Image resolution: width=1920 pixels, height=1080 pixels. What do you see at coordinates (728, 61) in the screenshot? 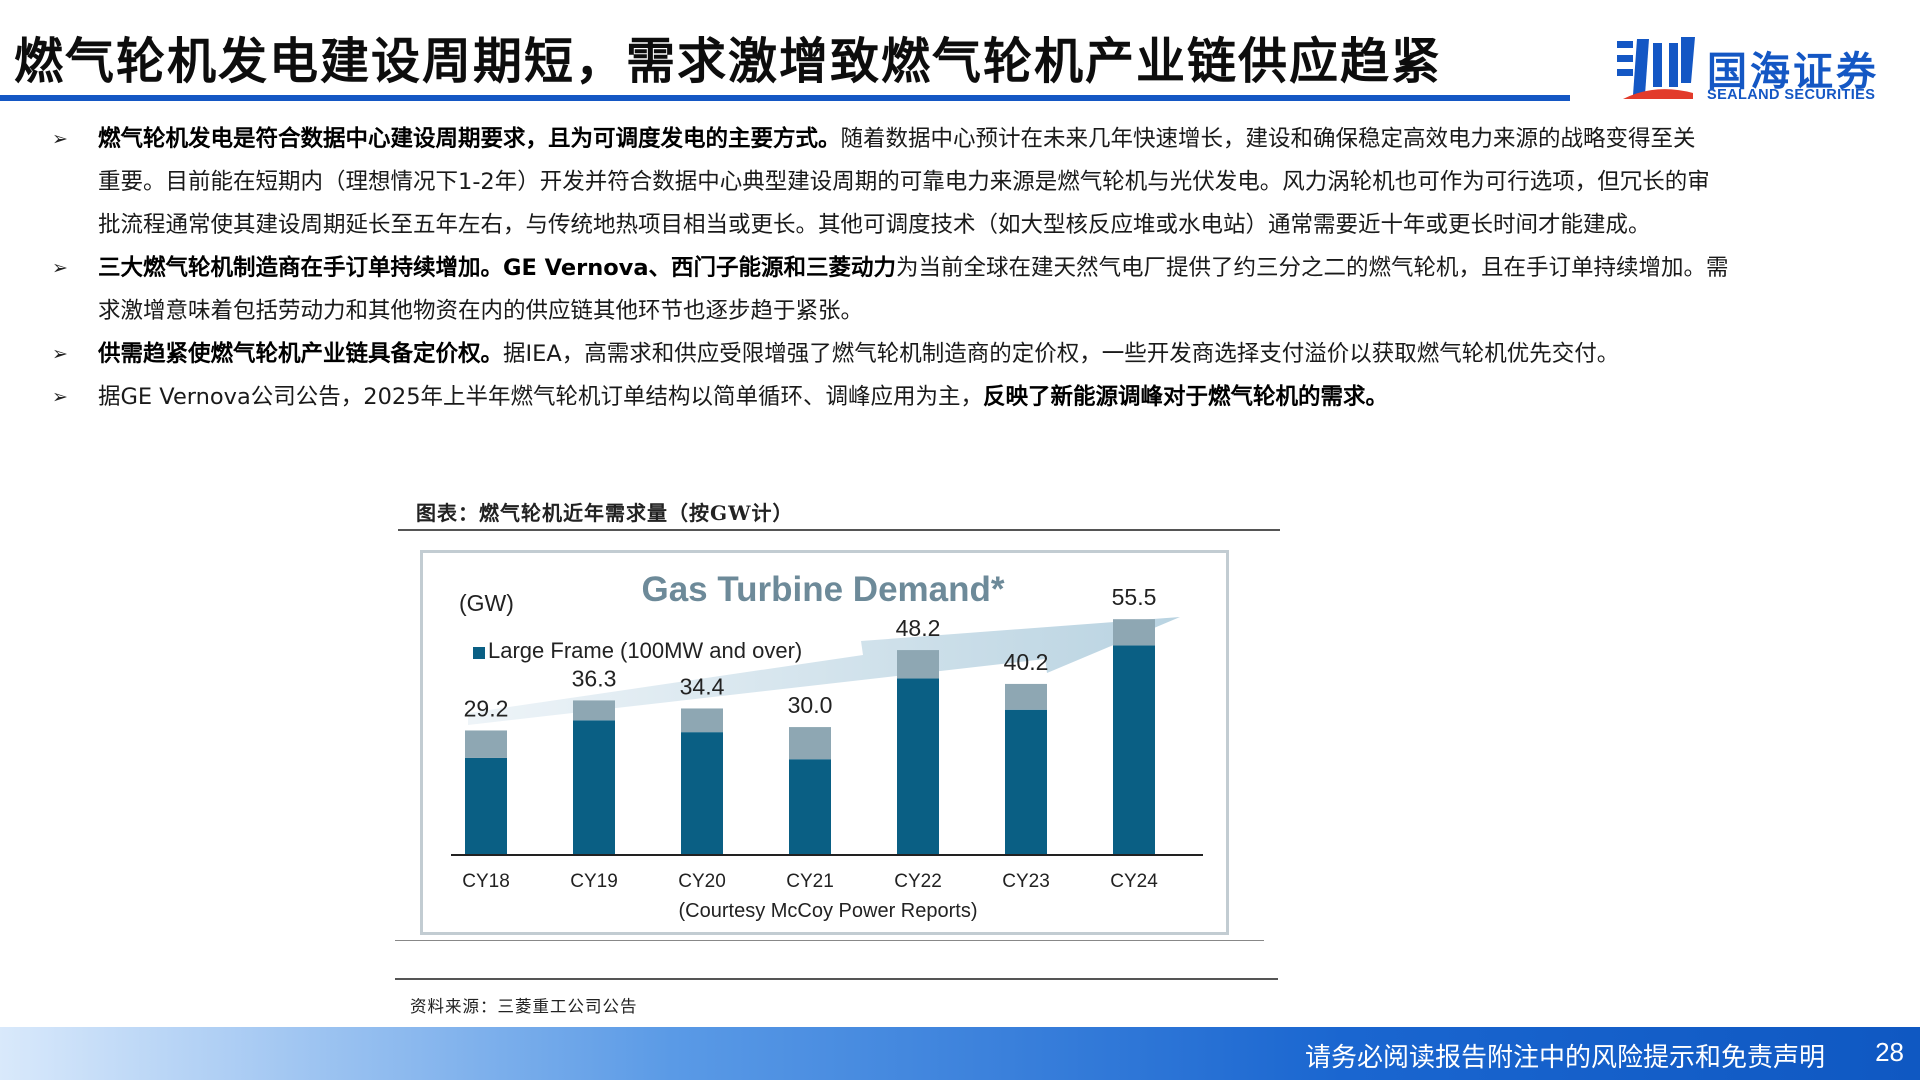
I see `page-title: 燃气轮机发电建设周期短，需求激增致燃气轮机产业链供应趋紧` at bounding box center [728, 61].